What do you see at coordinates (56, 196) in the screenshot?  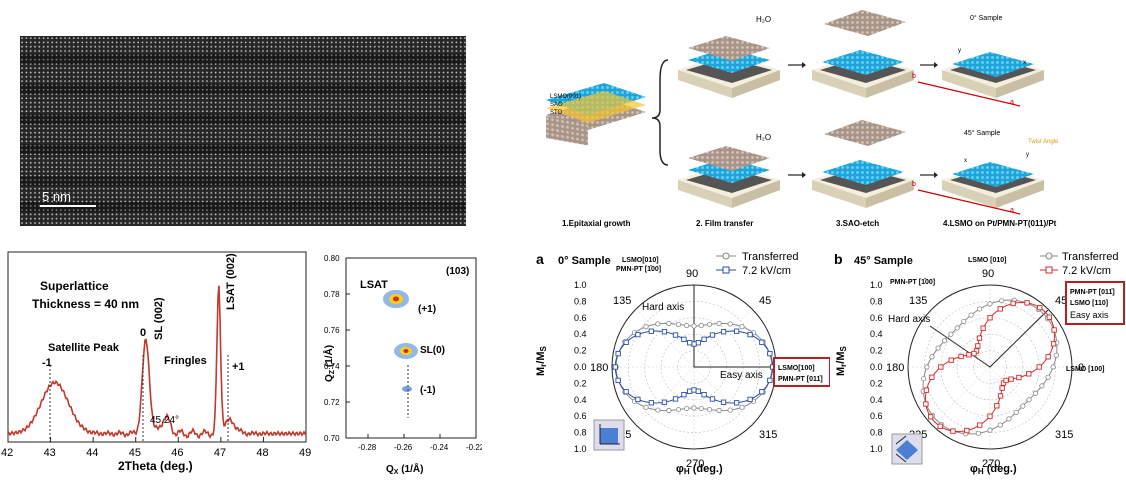 I see `scale-label: 5 nm` at bounding box center [56, 196].